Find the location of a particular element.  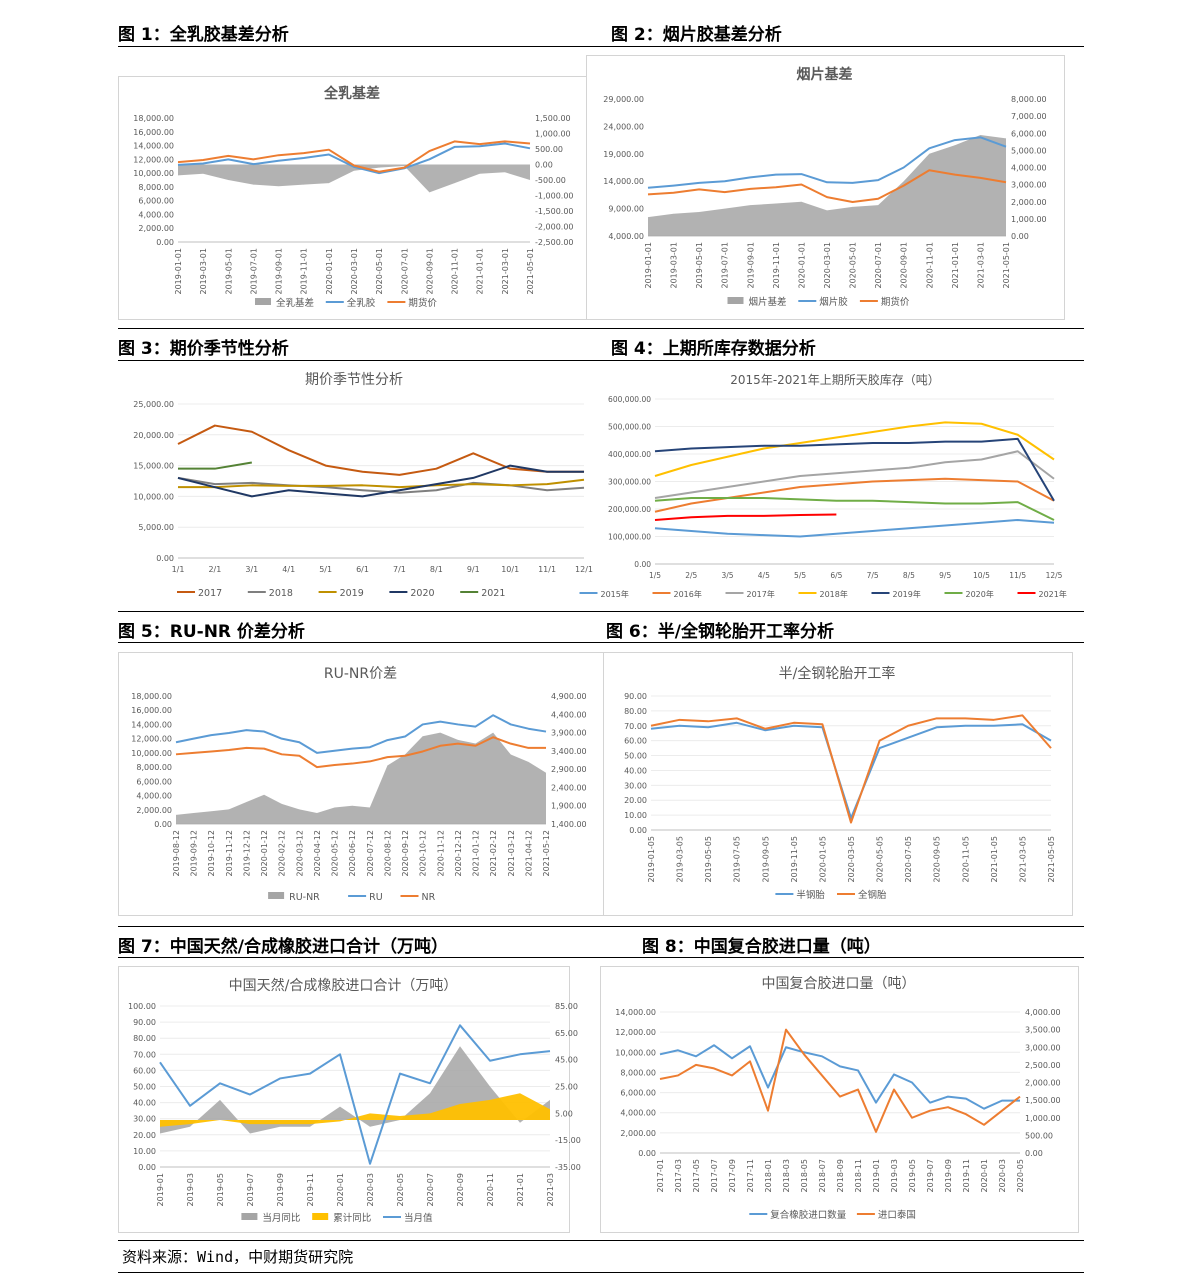

chart1-y-tick-label: 10,000.00 is located at coordinates (153, 173).